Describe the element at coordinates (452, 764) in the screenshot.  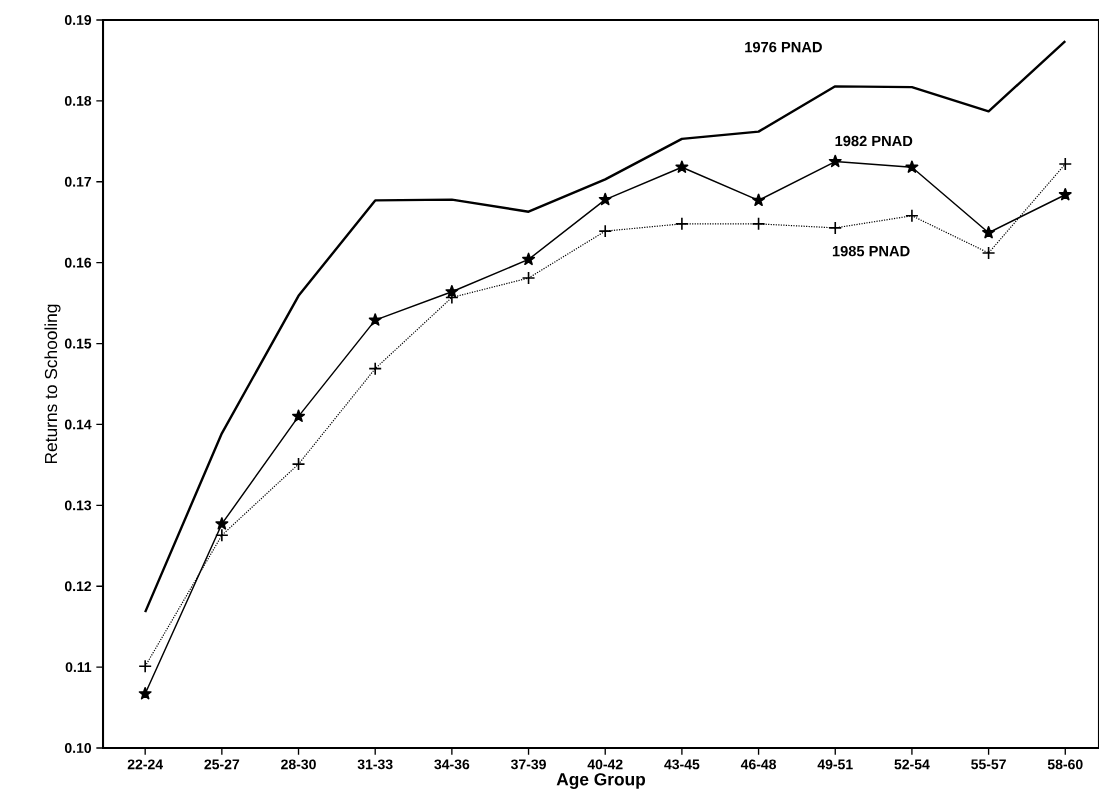
I see `x-tick-label: 34-36` at that location.